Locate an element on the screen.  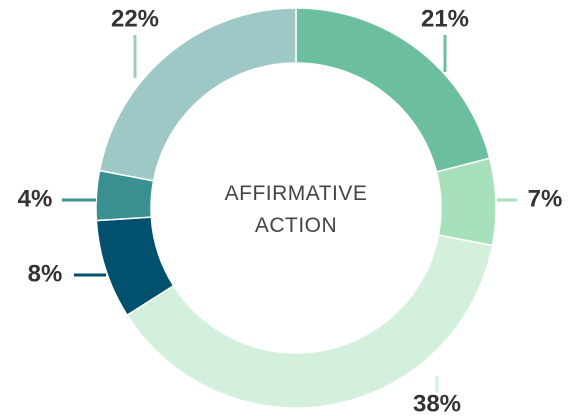
data-label: 38% is located at coordinates (437, 403).